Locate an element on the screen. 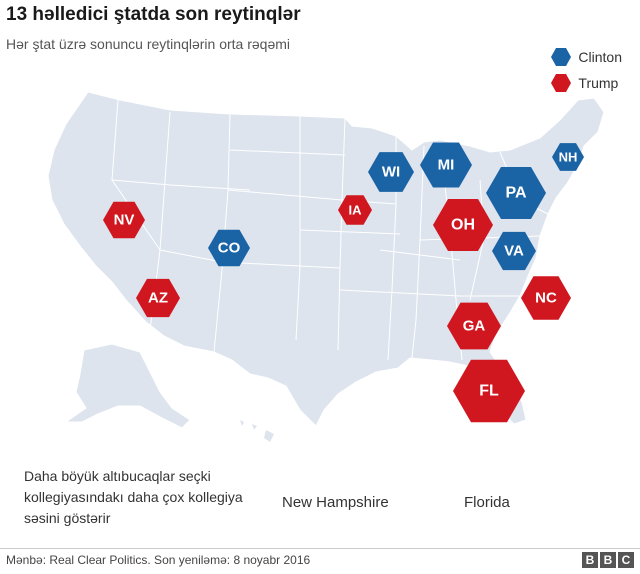 This screenshot has height=574, width=640. state-hex-fl: FL is located at coordinates (489, 391).